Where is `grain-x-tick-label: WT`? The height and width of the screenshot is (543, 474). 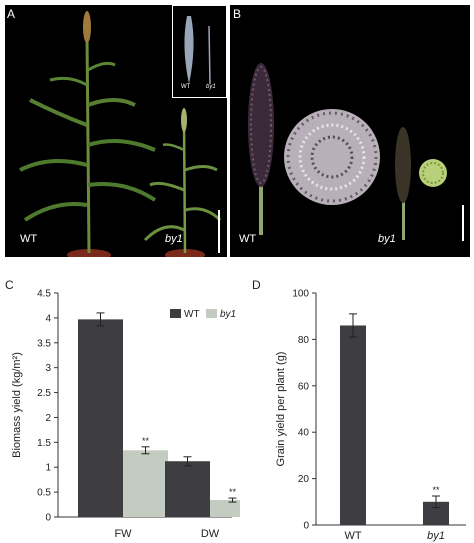
grain-x-tick-label: WT is located at coordinates (352, 536).